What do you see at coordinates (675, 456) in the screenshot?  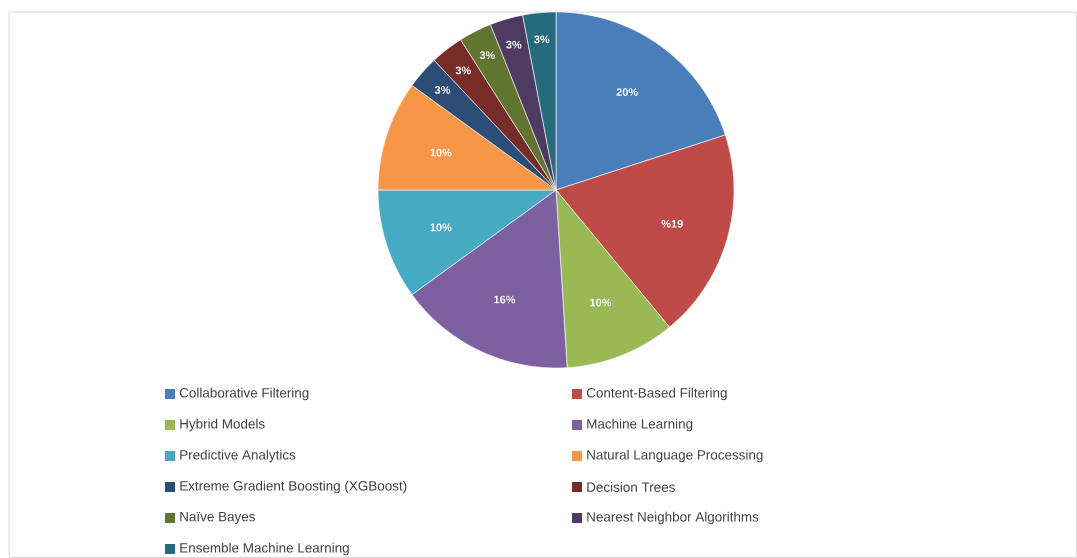 I see `legend-label: Natural Language Processing` at bounding box center [675, 456].